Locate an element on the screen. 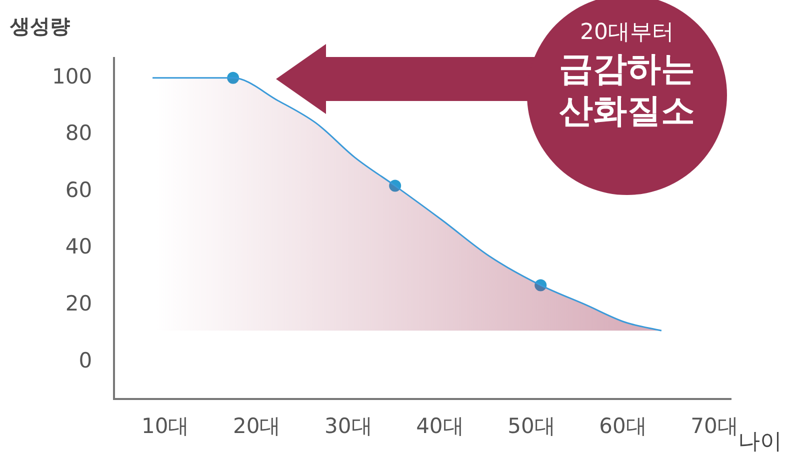 This screenshot has width=789, height=458. x-tick-label: 20대 is located at coordinates (257, 426).